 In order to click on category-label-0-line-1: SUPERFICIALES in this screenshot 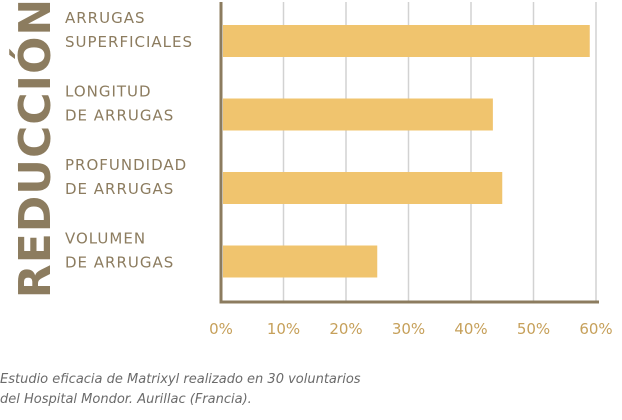, I will do `click(129, 42)`.